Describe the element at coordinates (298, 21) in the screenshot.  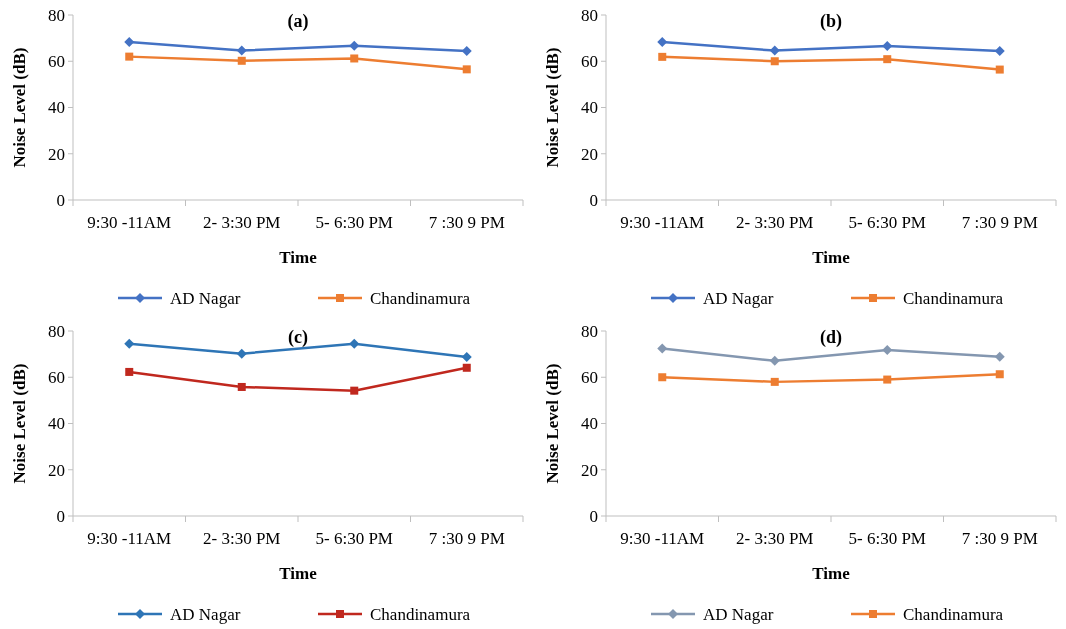
I see `chart-title: (a)` at that location.